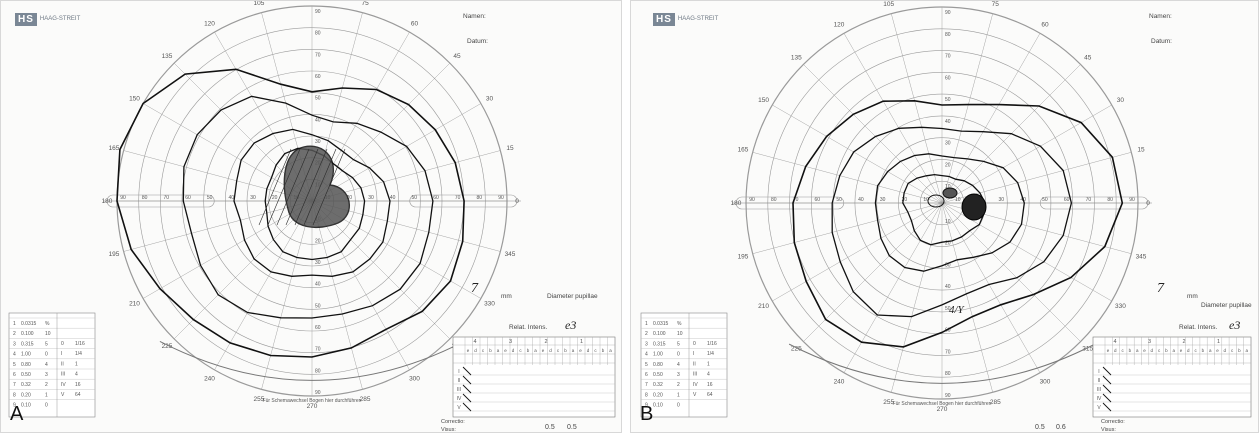  I want to click on object-size: 1/4, so click(78, 354).